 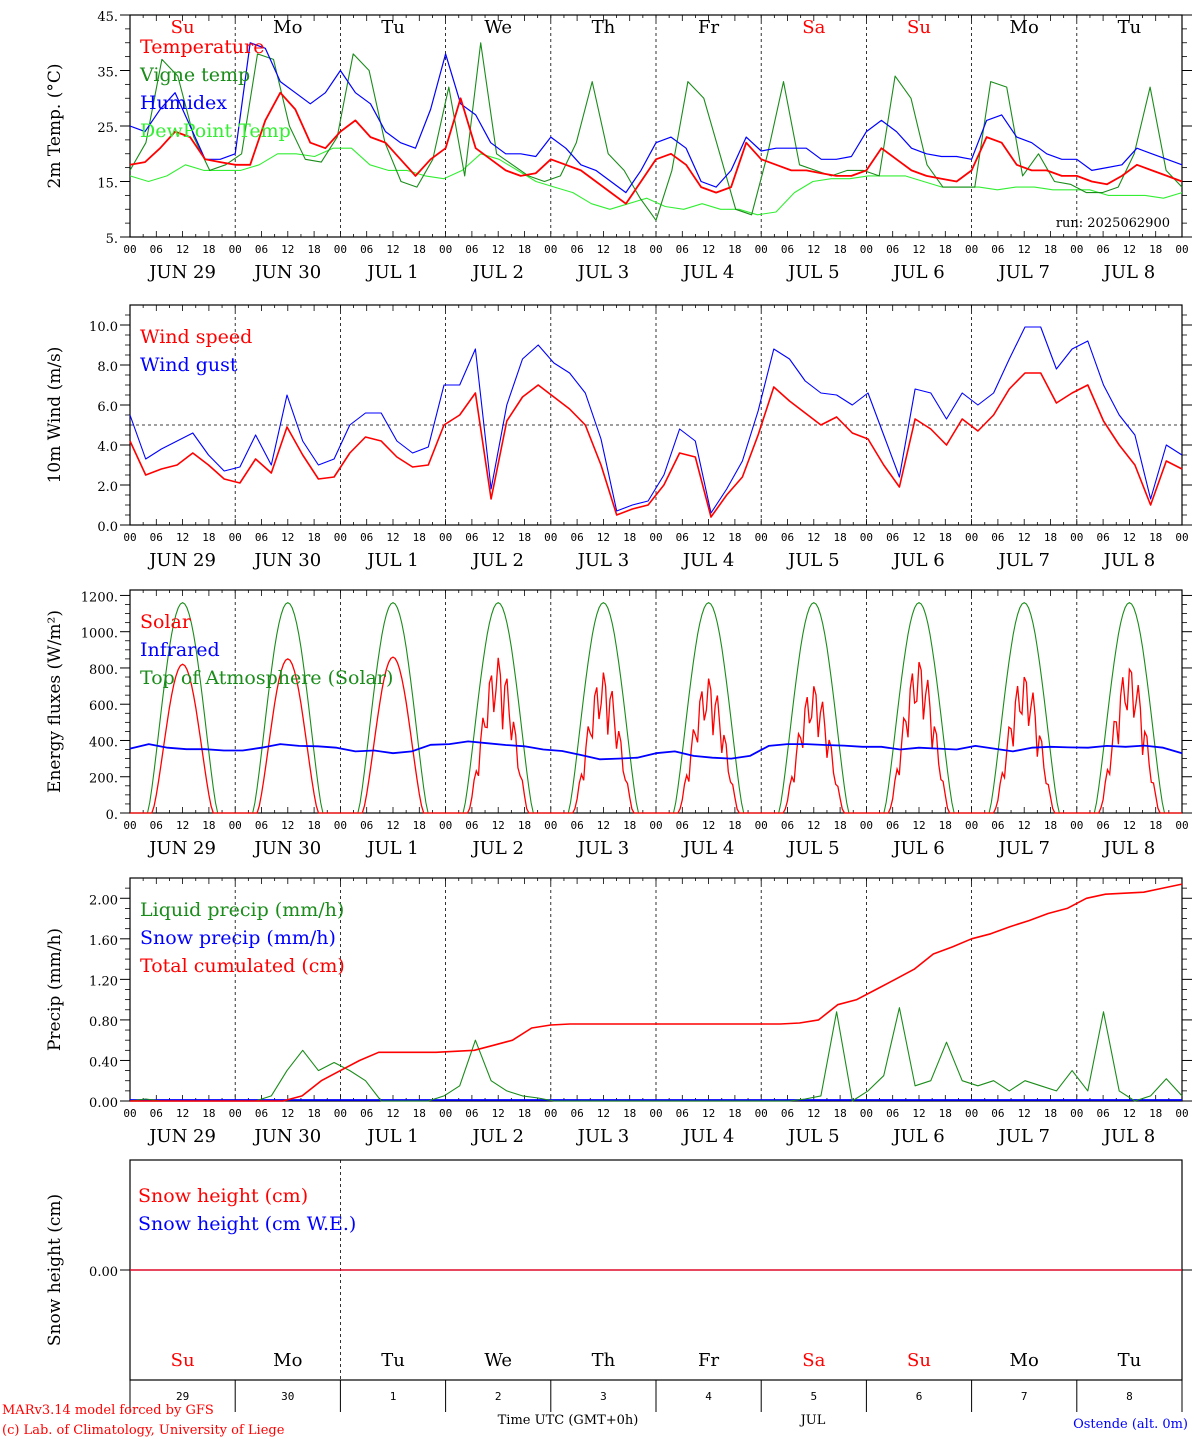 What do you see at coordinates (568, 1420) in the screenshot?
I see `x-axis-title: Time UTC (GMT+0h)` at bounding box center [568, 1420].